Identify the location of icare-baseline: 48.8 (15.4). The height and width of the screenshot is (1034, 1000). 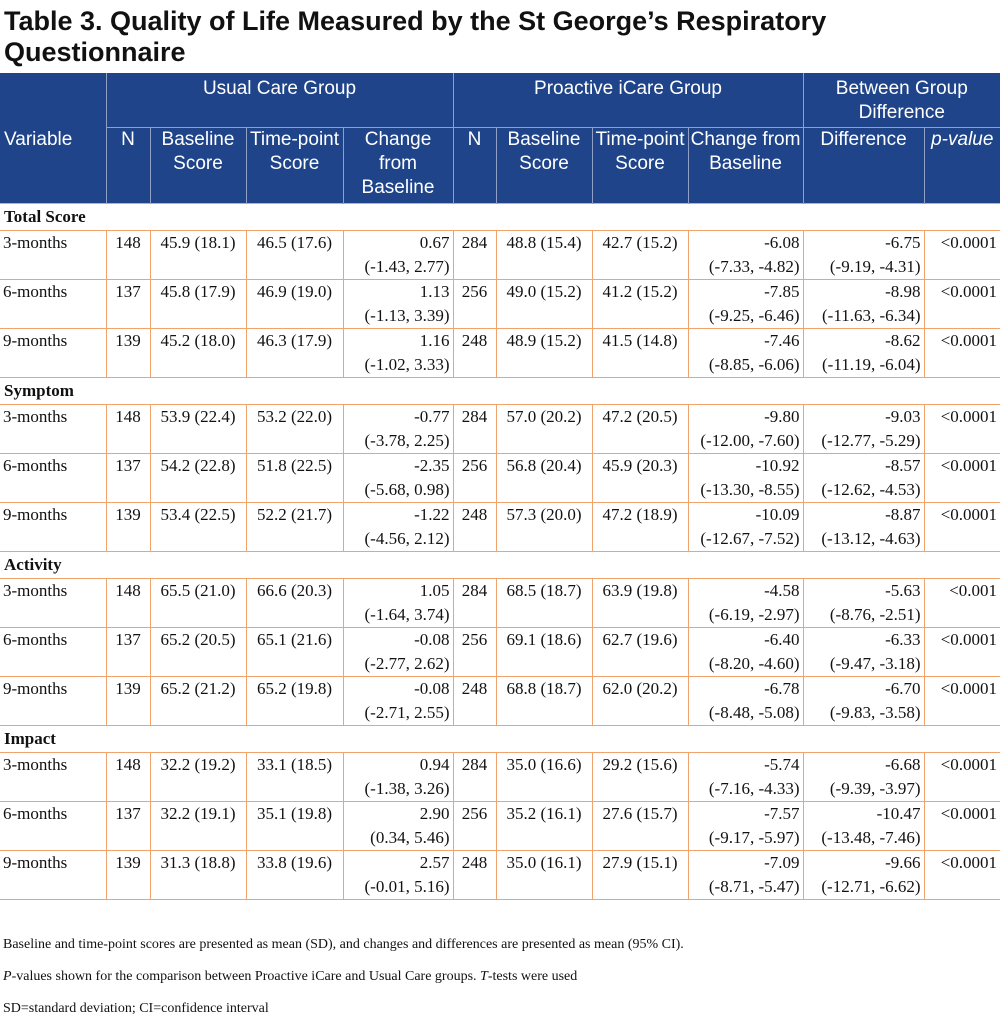
(544, 255).